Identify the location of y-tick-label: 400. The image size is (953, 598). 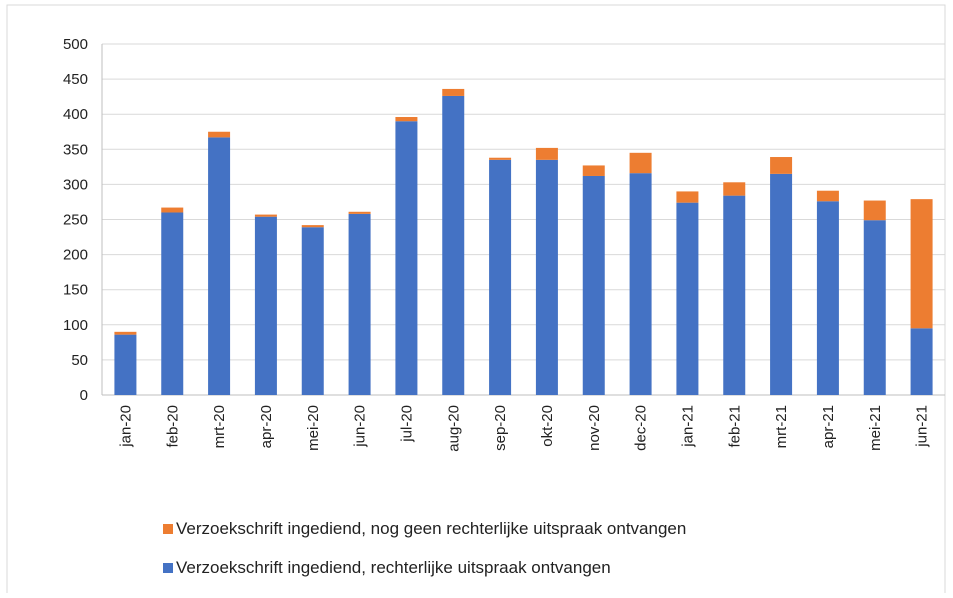
(75, 114).